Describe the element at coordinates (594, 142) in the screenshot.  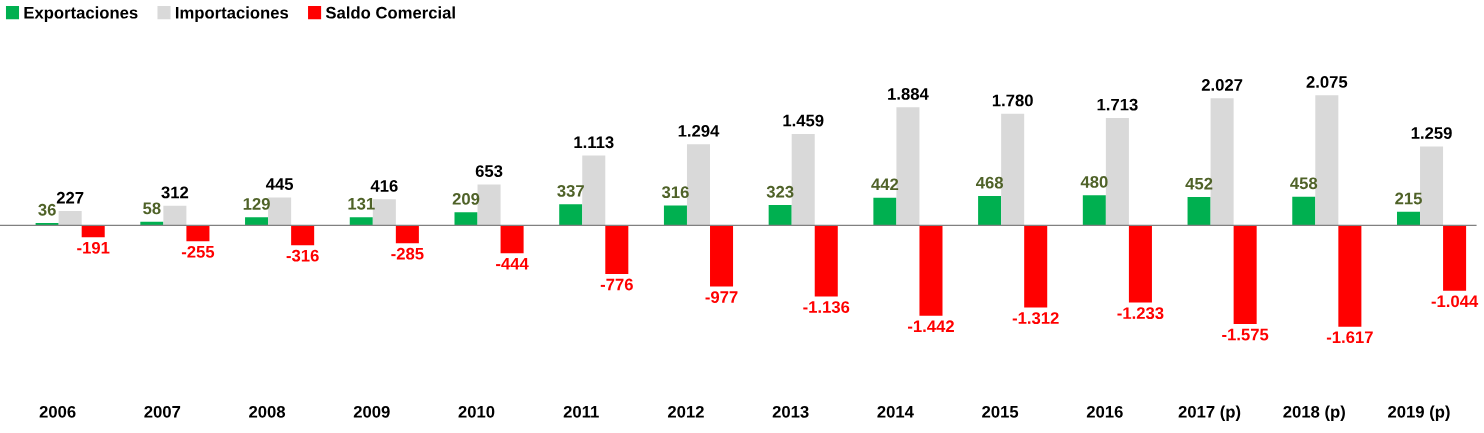
I see `data-label: 1.113` at that location.